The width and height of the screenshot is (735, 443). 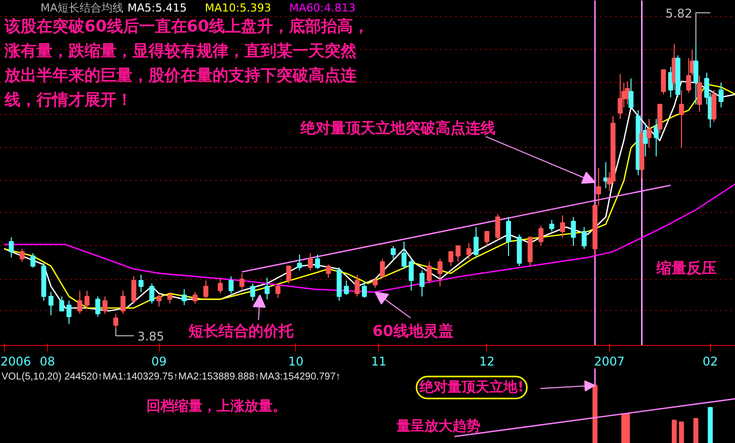 What do you see at coordinates (398, 127) in the screenshot?
I see `annotation: 绝对量顶天立地突破高点连线` at bounding box center [398, 127].